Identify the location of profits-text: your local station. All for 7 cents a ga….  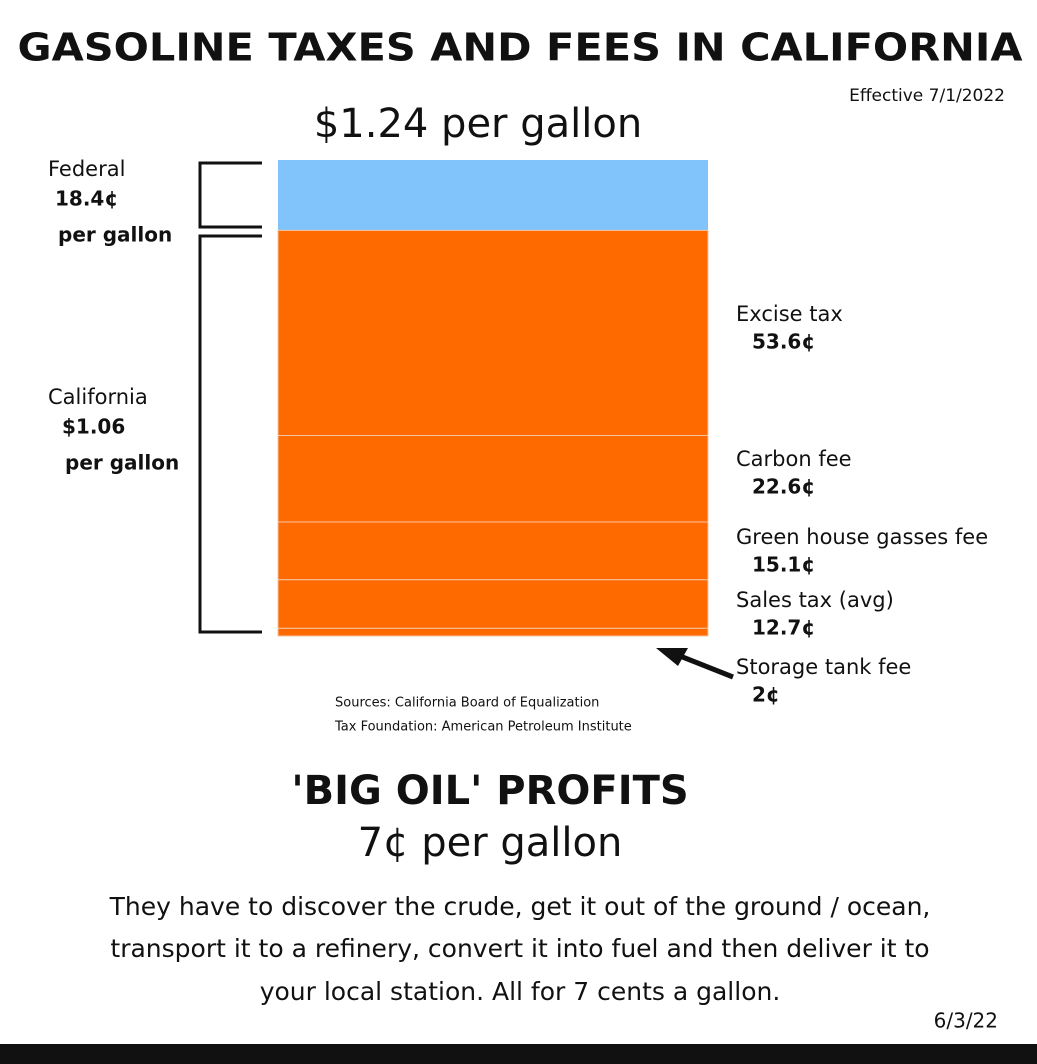
(520, 991).